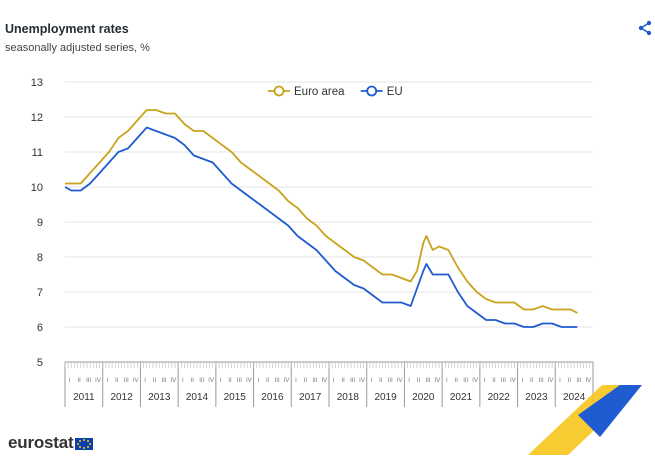  Describe the element at coordinates (319, 92) in the screenshot. I see `legend-label: Euro area` at that location.